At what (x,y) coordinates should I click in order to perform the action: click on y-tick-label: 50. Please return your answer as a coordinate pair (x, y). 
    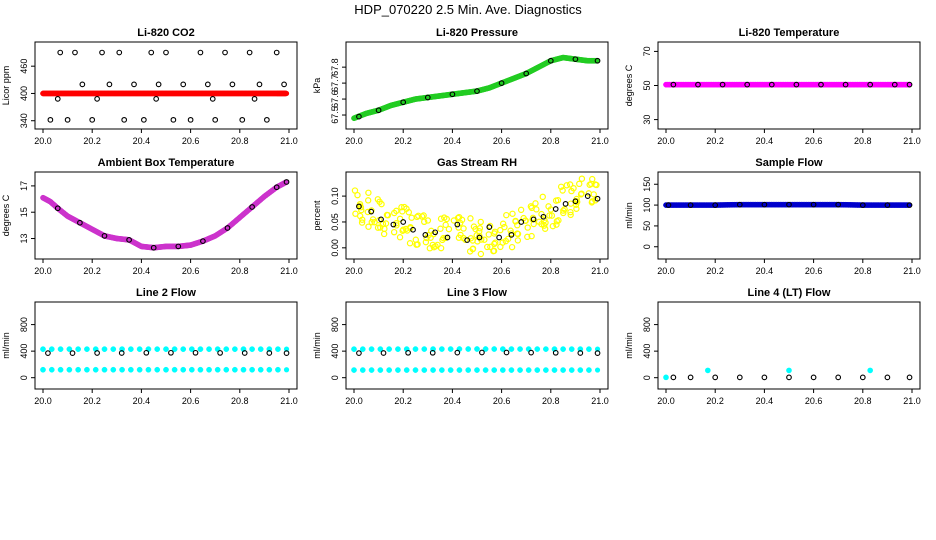
    Looking at the image, I should click on (647, 85).